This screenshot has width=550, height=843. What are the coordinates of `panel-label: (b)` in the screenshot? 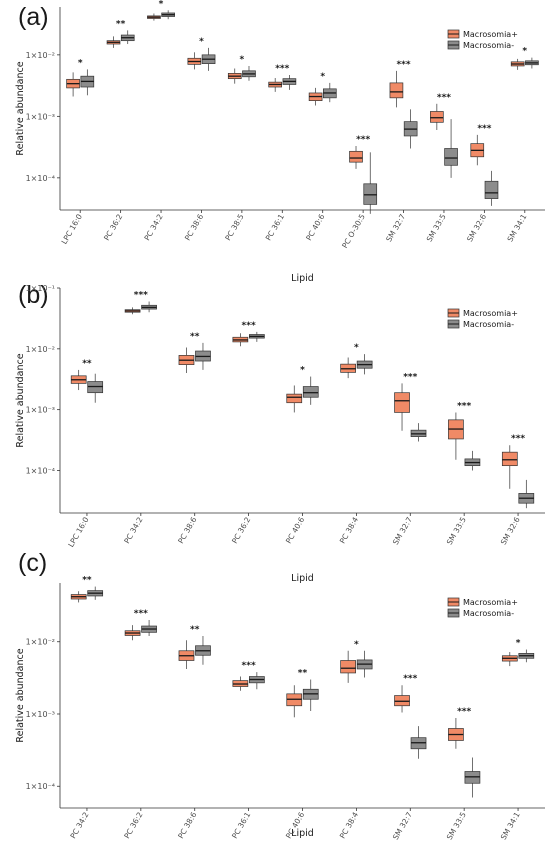 It's located at (33, 295).